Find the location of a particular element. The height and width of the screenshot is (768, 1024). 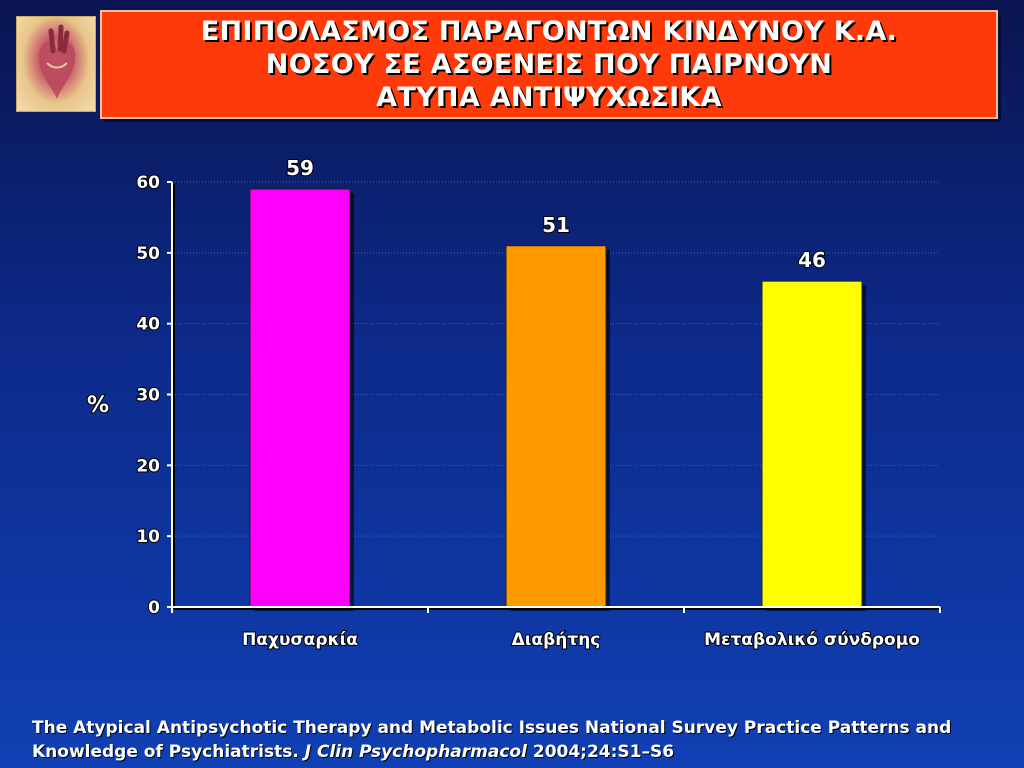

data-label: 51 is located at coordinates (556, 225).